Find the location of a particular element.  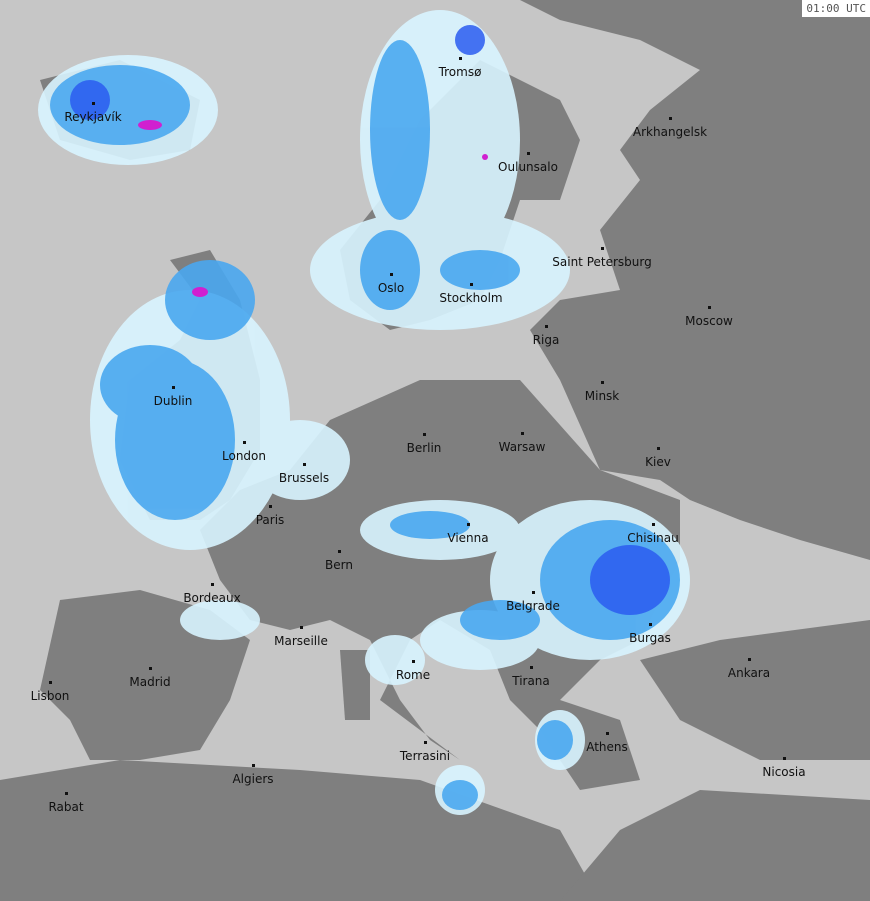

city-label: Terrasini is located at coordinates (425, 756).